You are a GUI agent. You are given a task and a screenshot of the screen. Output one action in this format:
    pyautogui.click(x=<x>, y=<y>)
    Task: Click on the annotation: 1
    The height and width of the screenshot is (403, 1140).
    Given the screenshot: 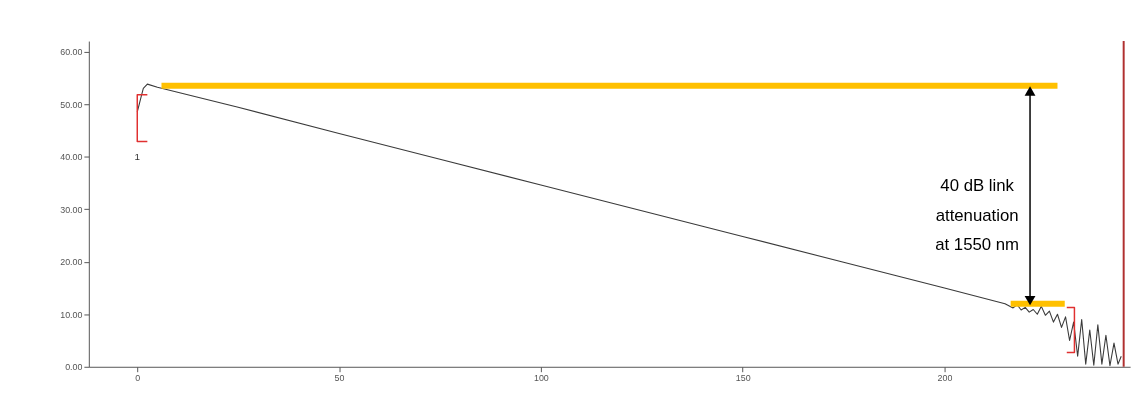 What is the action you would take?
    pyautogui.click(x=137, y=157)
    